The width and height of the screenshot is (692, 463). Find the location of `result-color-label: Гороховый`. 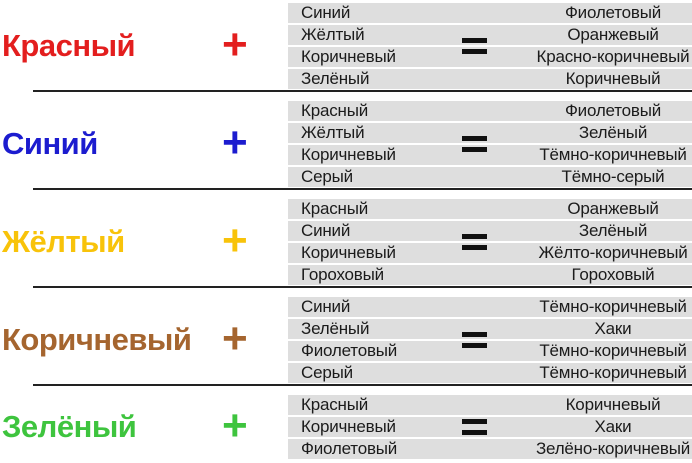

result-color-label: Гороховый is located at coordinates (613, 274).